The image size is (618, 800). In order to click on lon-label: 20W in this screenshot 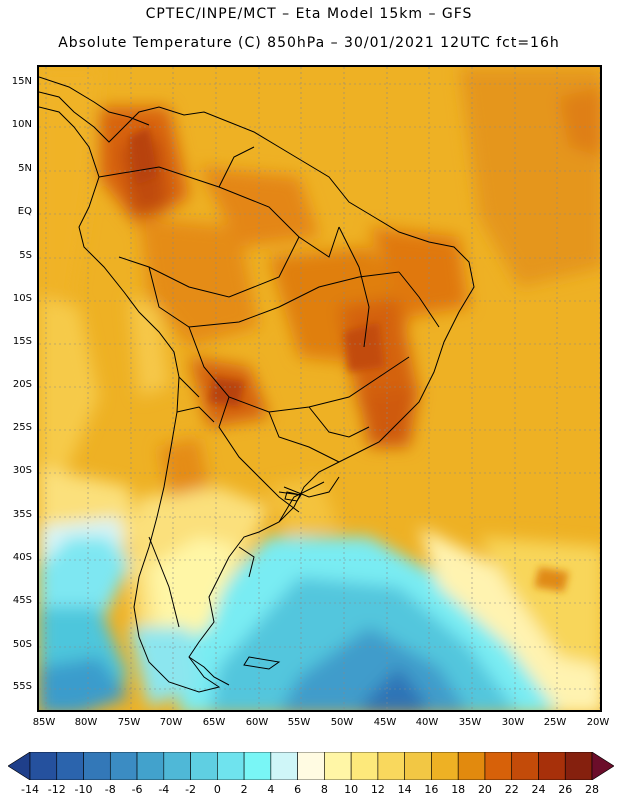, I will do `click(598, 722)`.